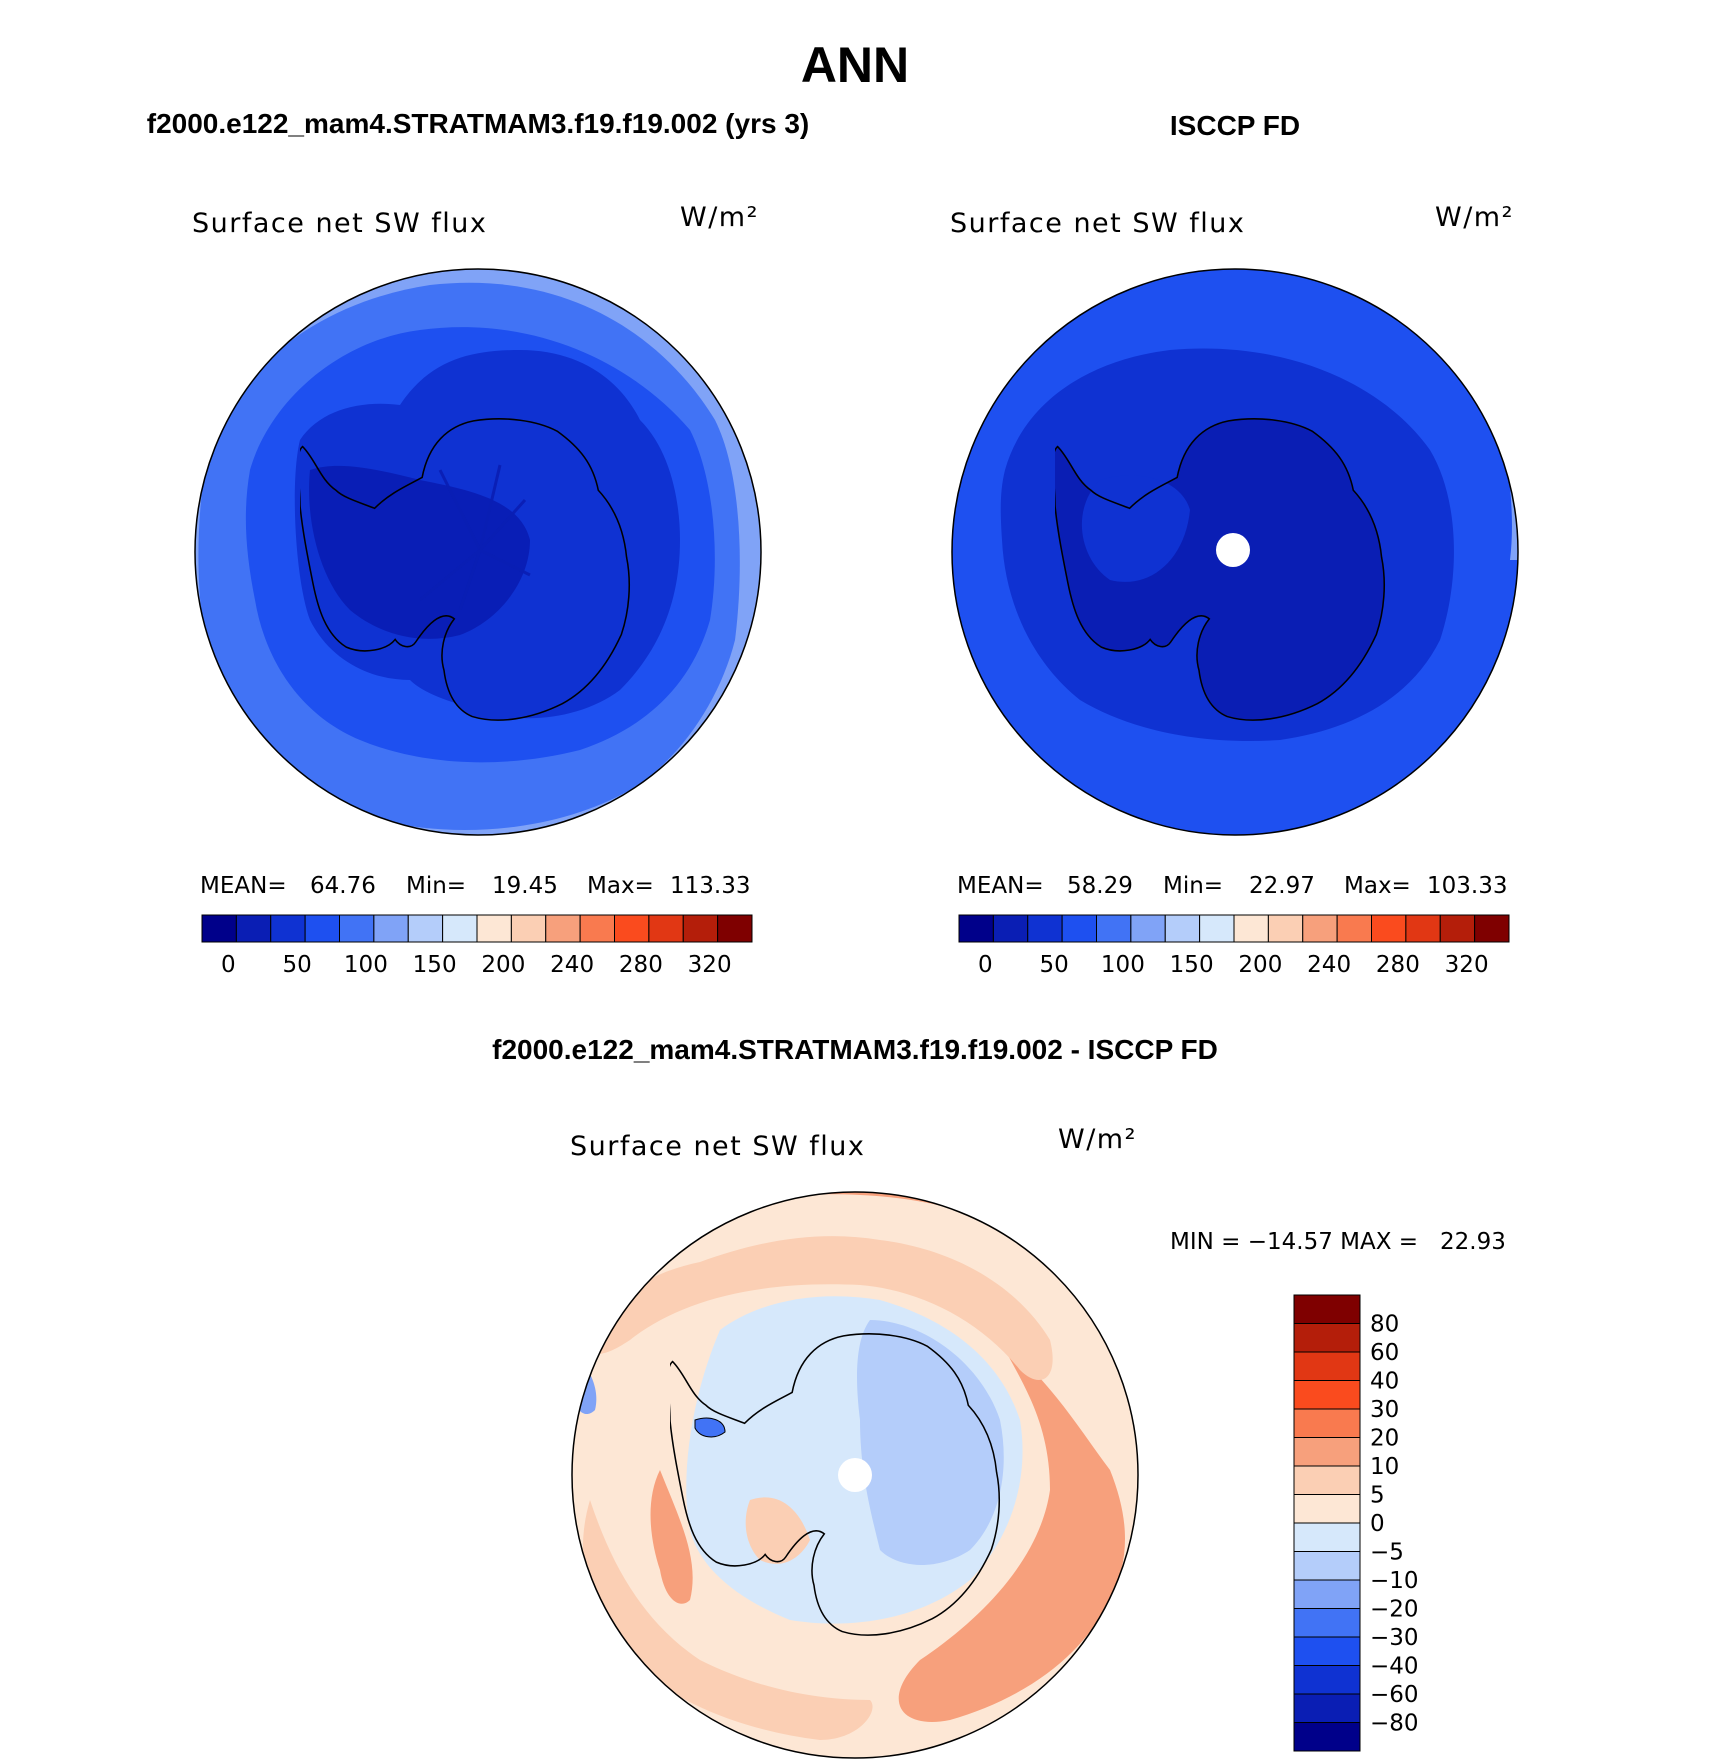  Describe the element at coordinates (1394, 1638) in the screenshot. I see `colorbar-tick-label: −30` at that location.